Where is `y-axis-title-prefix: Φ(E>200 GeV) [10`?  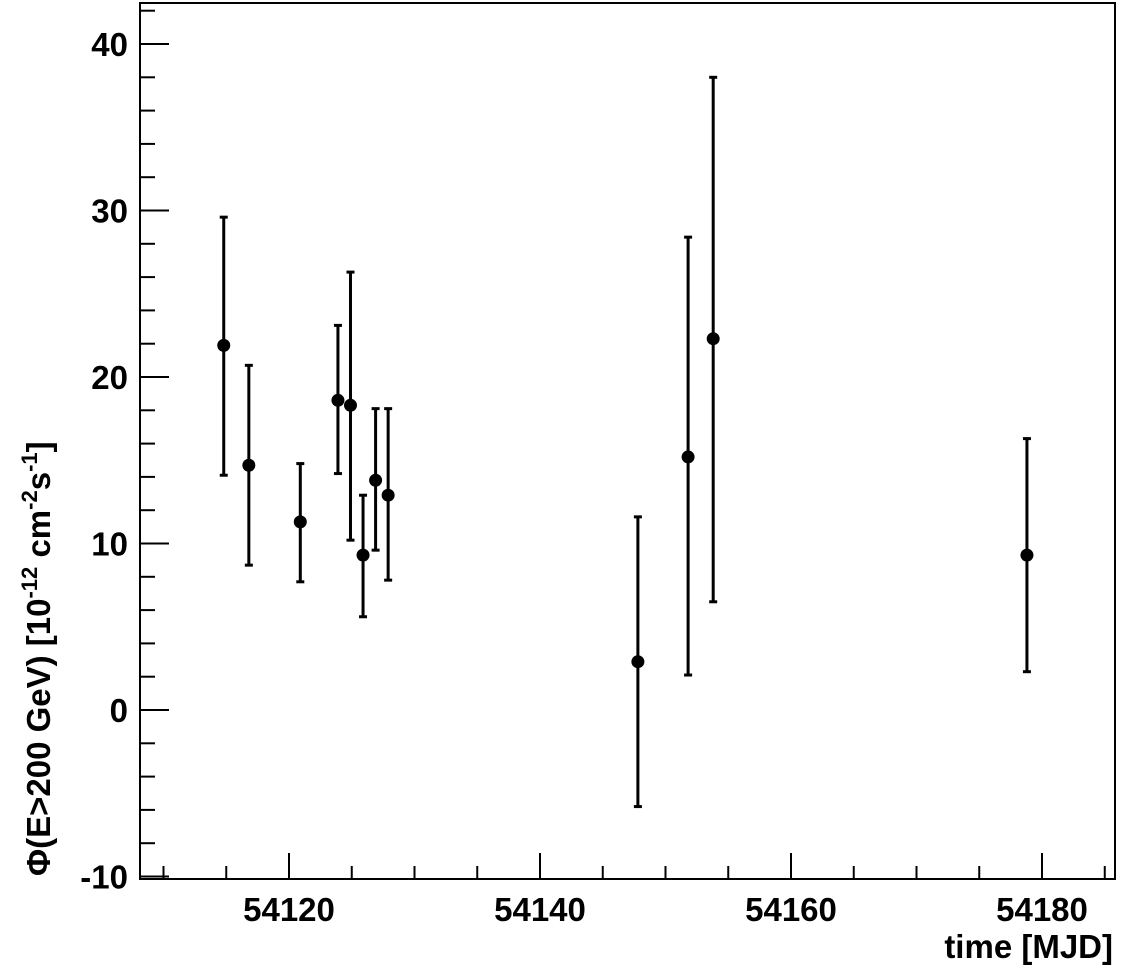 y-axis-title-prefix: Φ(E>200 GeV) [10 is located at coordinates (38, 737).